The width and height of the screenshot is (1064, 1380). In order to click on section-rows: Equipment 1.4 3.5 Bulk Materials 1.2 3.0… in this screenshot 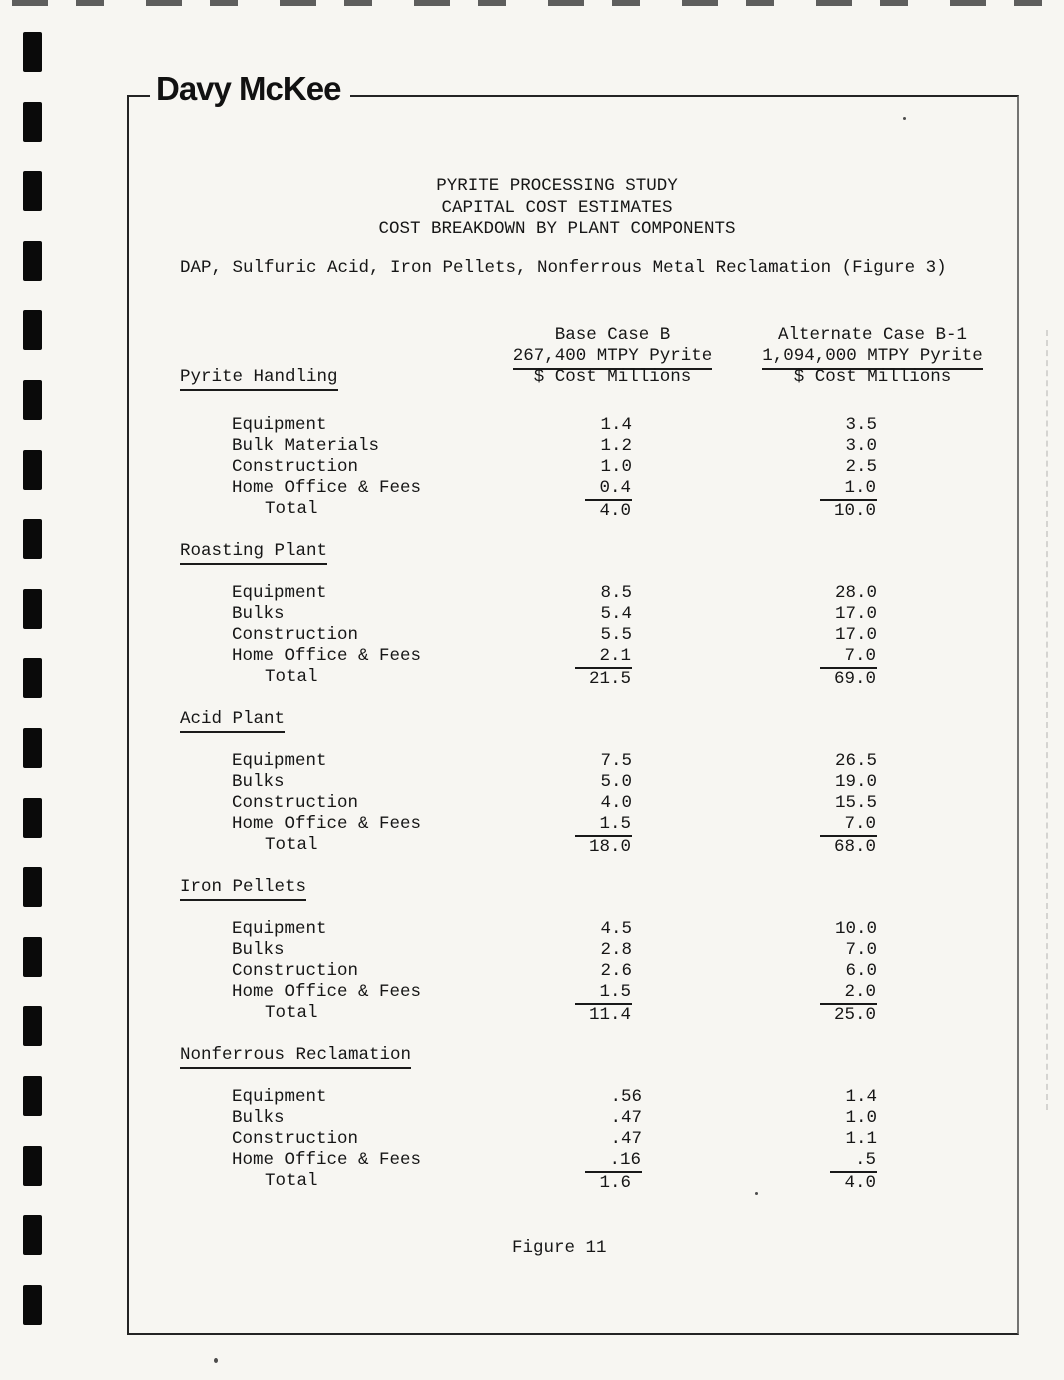, I will do `click(595, 468)`.